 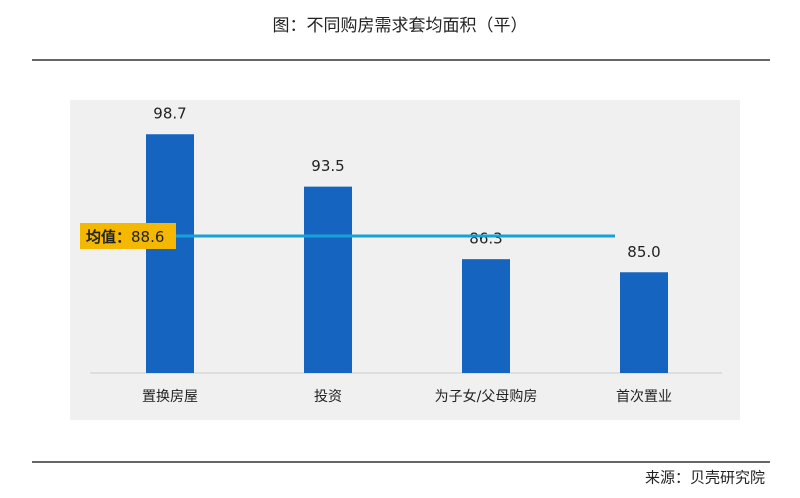 What do you see at coordinates (147, 236) in the screenshot?
I see `average-label-value: 88.6` at bounding box center [147, 236].